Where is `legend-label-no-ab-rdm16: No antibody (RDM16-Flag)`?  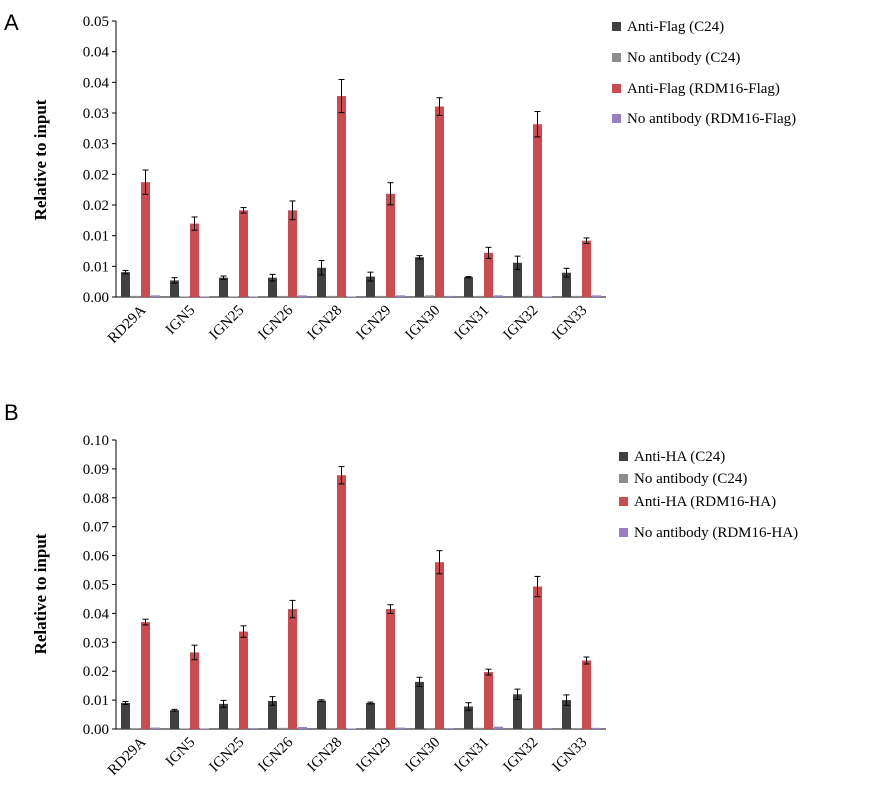
legend-label-no-ab-rdm16: No antibody (RDM16-Flag) is located at coordinates (711, 119).